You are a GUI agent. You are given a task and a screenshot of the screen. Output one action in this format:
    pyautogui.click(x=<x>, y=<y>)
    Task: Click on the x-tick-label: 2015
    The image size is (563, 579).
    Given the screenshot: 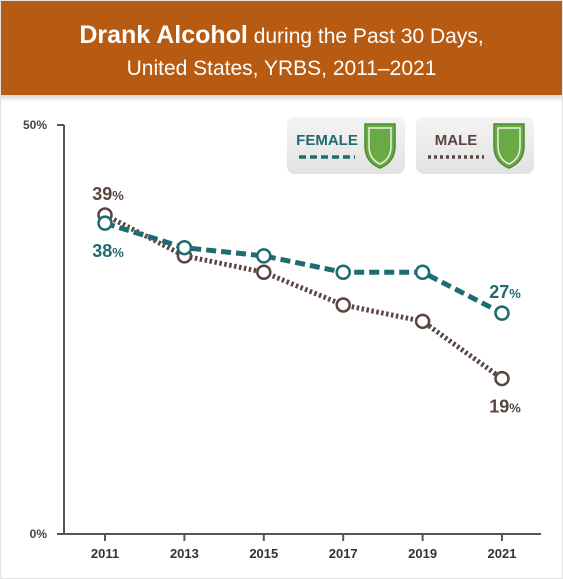 What is the action you would take?
    pyautogui.click(x=263, y=553)
    